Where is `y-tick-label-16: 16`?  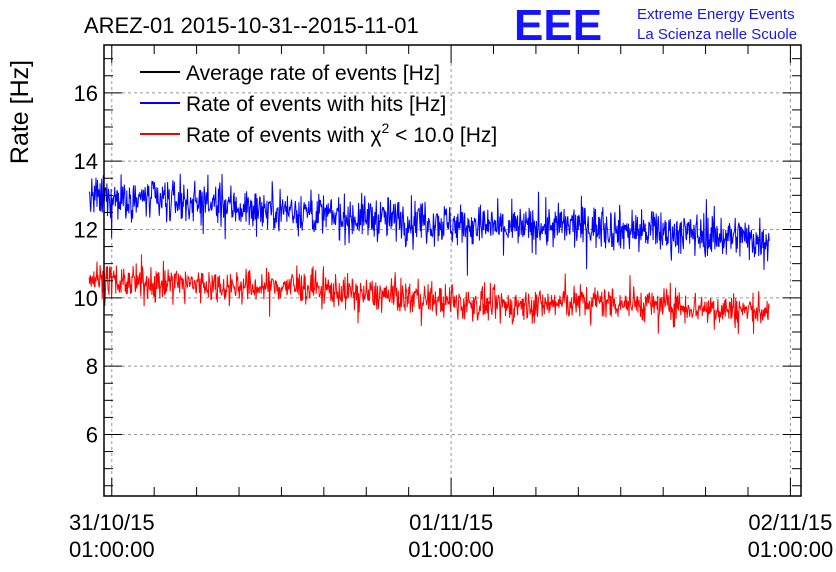
y-tick-label-16: 16 is located at coordinates (86, 93).